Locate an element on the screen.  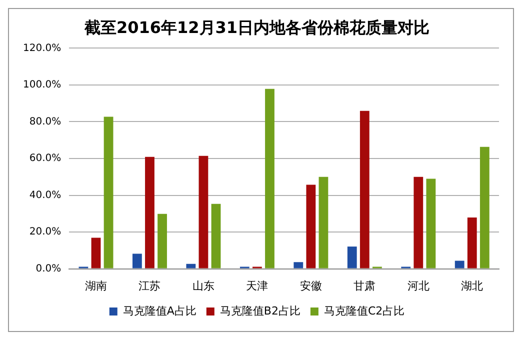
legend-label: 马克隆值A占比 is located at coordinates (159, 311).